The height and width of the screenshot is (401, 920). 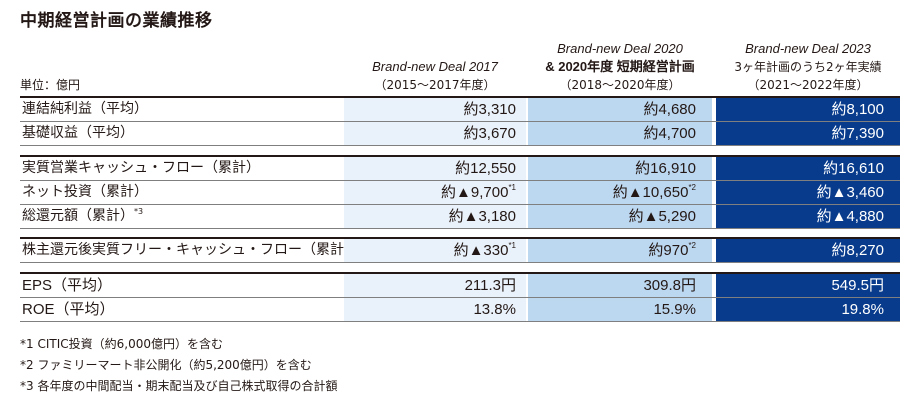 What do you see at coordinates (475, 192) in the screenshot?
I see `value-text: 約▲9,700` at bounding box center [475, 192].